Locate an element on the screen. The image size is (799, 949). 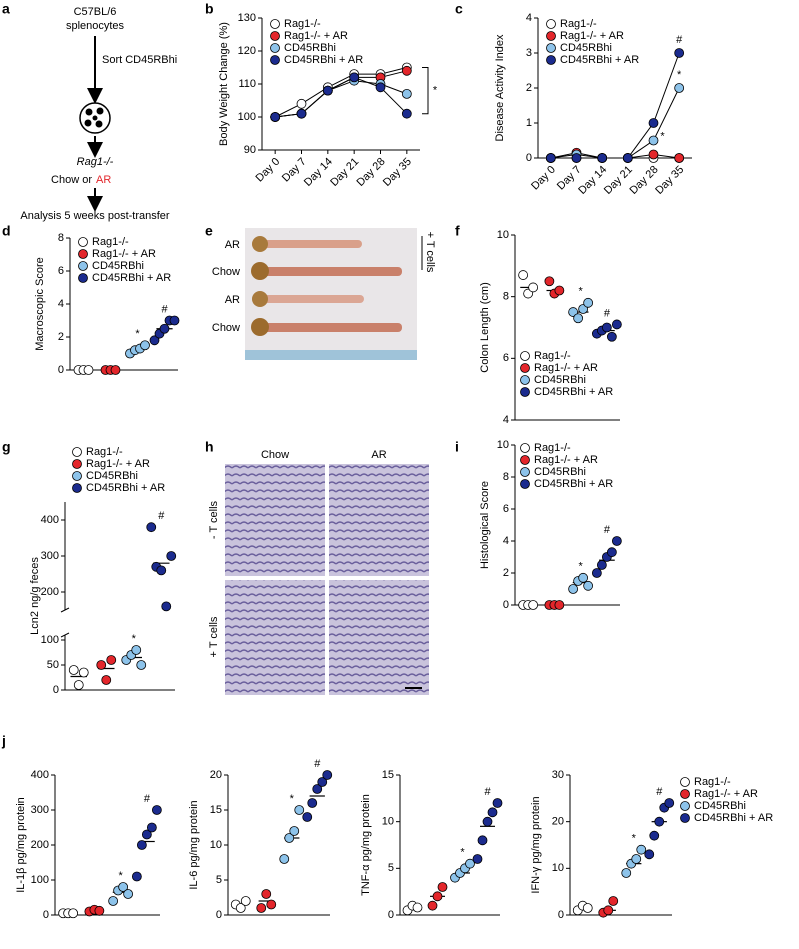
cell-icon-dots is located at coordinates (94, 117).